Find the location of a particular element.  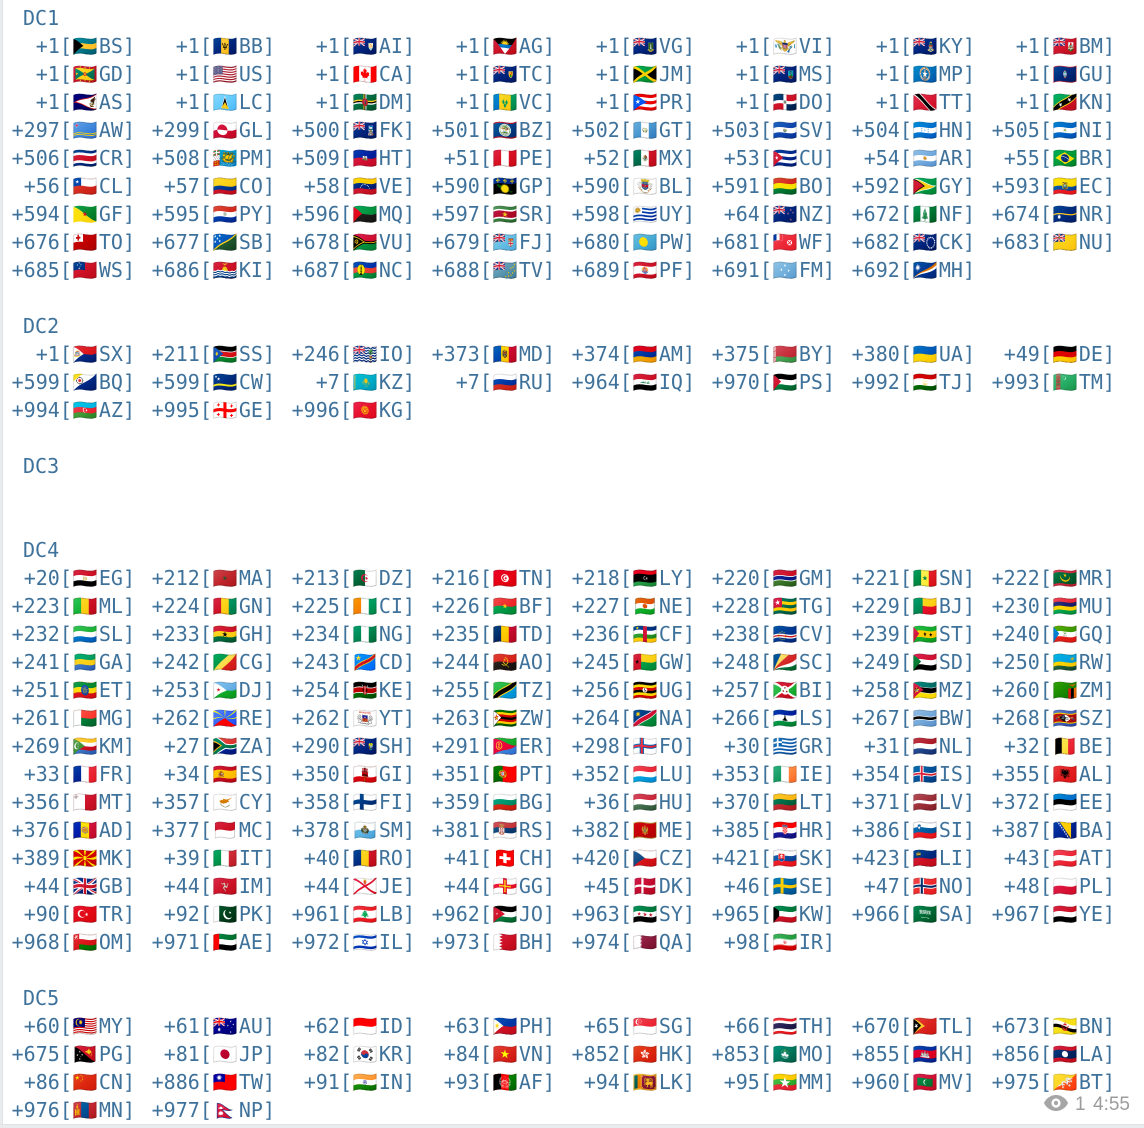

country-code: NC is located at coordinates (390, 270).